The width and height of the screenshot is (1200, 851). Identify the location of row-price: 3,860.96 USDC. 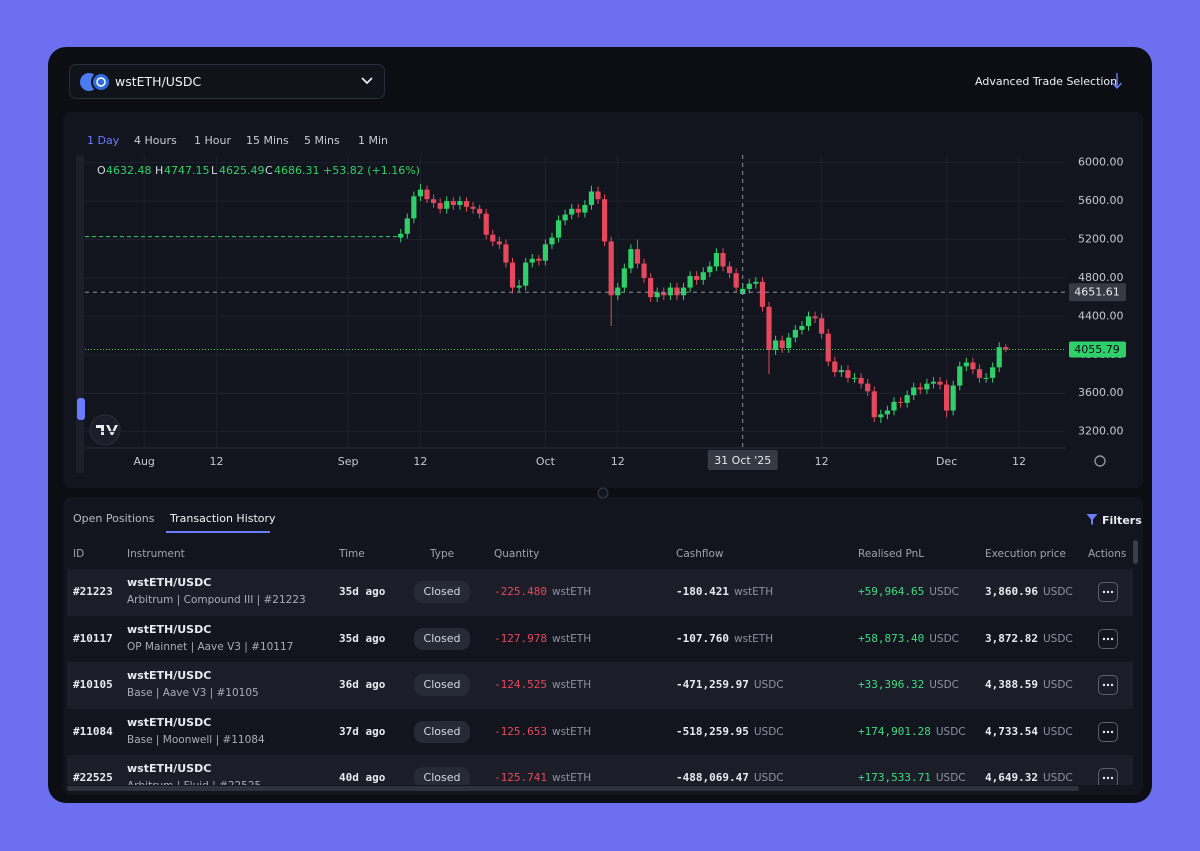
(1029, 591).